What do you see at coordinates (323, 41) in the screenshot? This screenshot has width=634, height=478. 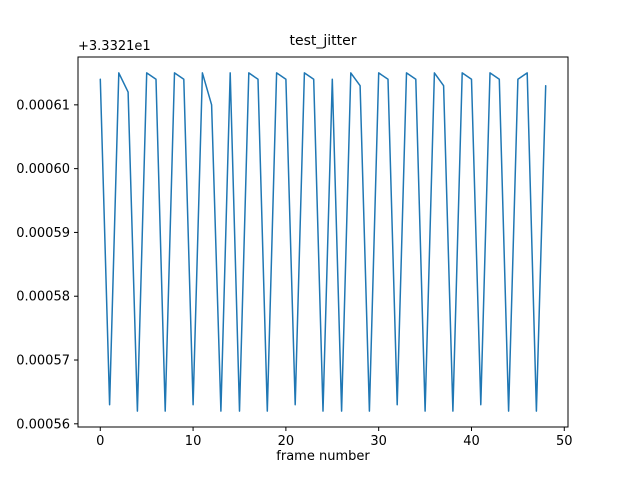 I see `chart-title: test_jitter` at bounding box center [323, 41].